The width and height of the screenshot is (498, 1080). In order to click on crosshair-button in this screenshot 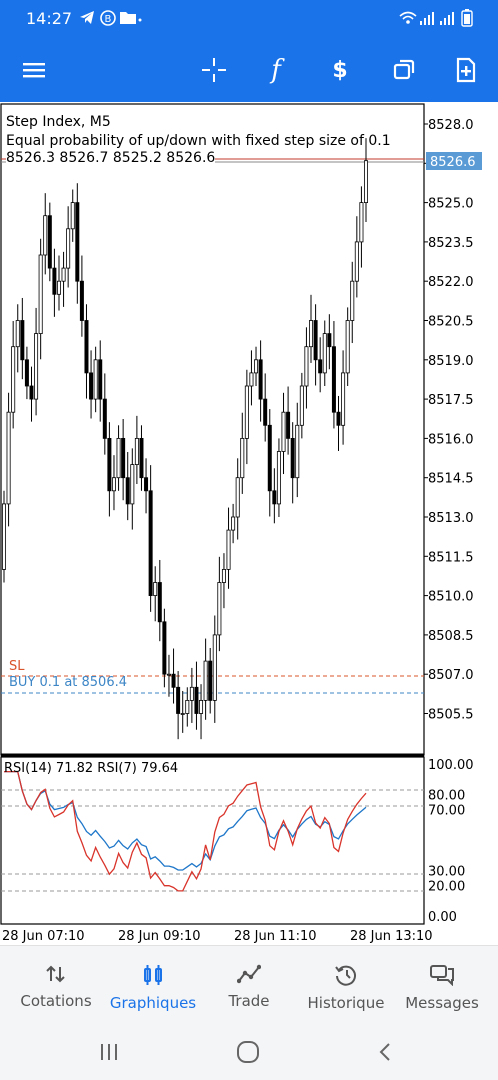, I will do `click(214, 70)`.